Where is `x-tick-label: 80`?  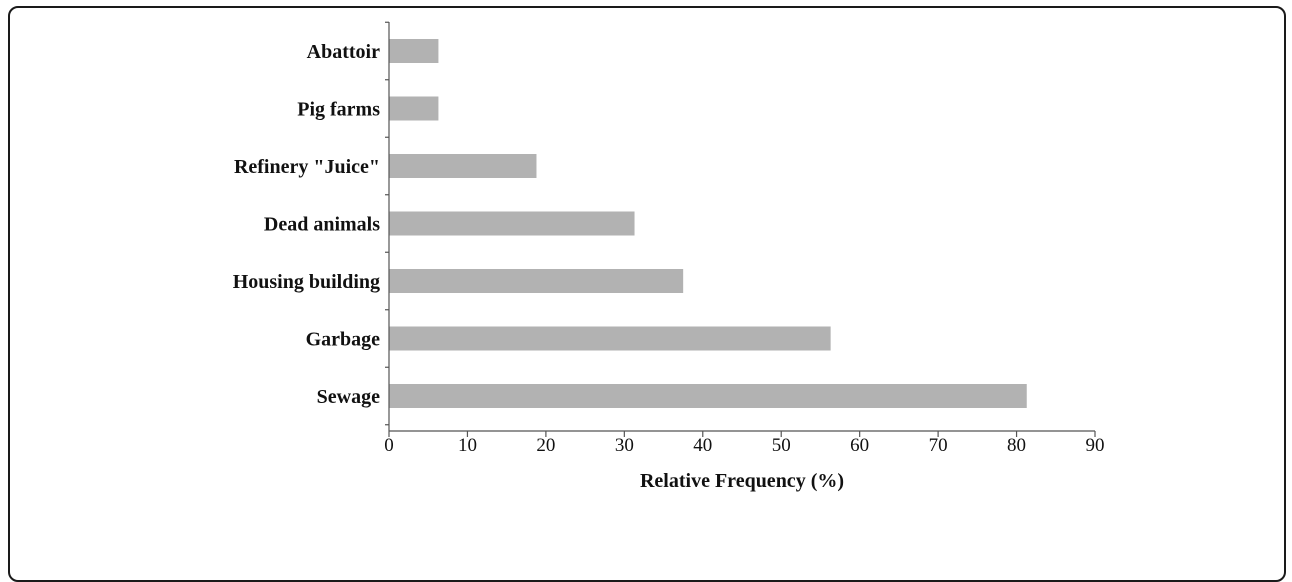
x-tick-label: 80 is located at coordinates (1016, 445).